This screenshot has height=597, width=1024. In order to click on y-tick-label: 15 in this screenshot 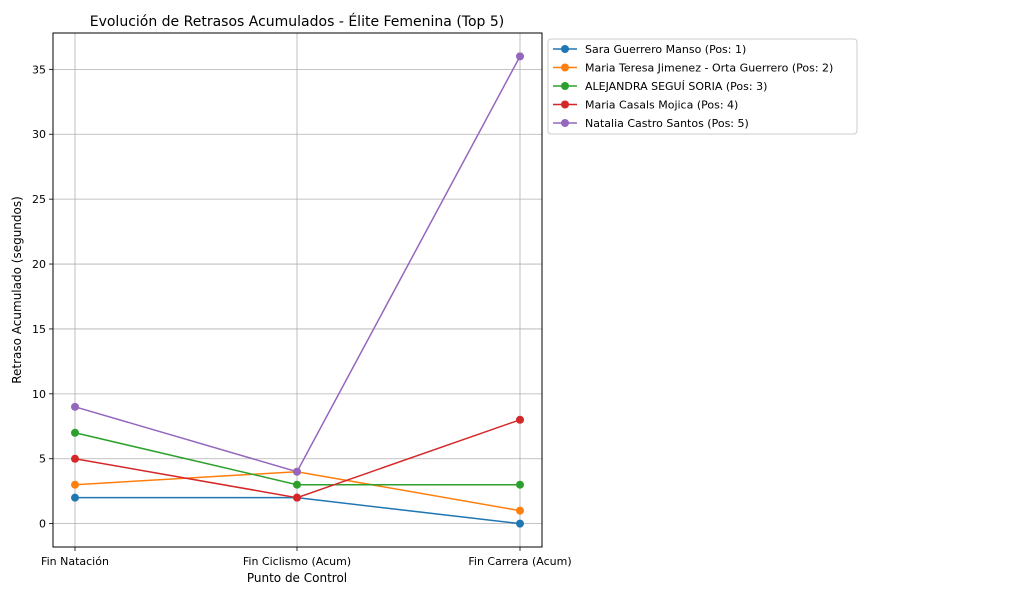, I will do `click(39, 329)`.